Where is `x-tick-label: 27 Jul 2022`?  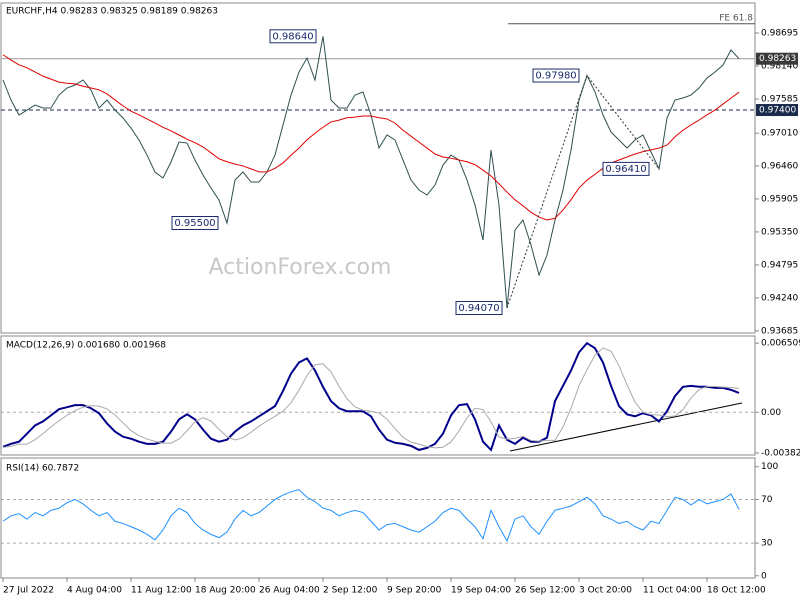
x-tick-label: 27 Jul 2022 is located at coordinates (28, 591).